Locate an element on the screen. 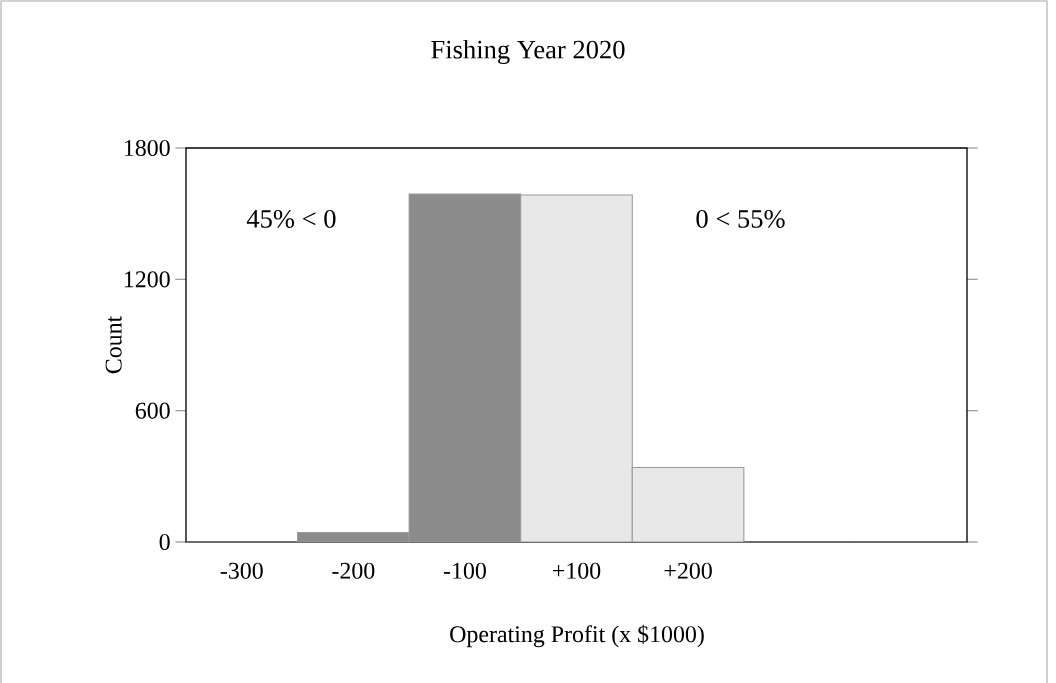 The height and width of the screenshot is (683, 1056). y-tick-label: 600 is located at coordinates (152, 410).